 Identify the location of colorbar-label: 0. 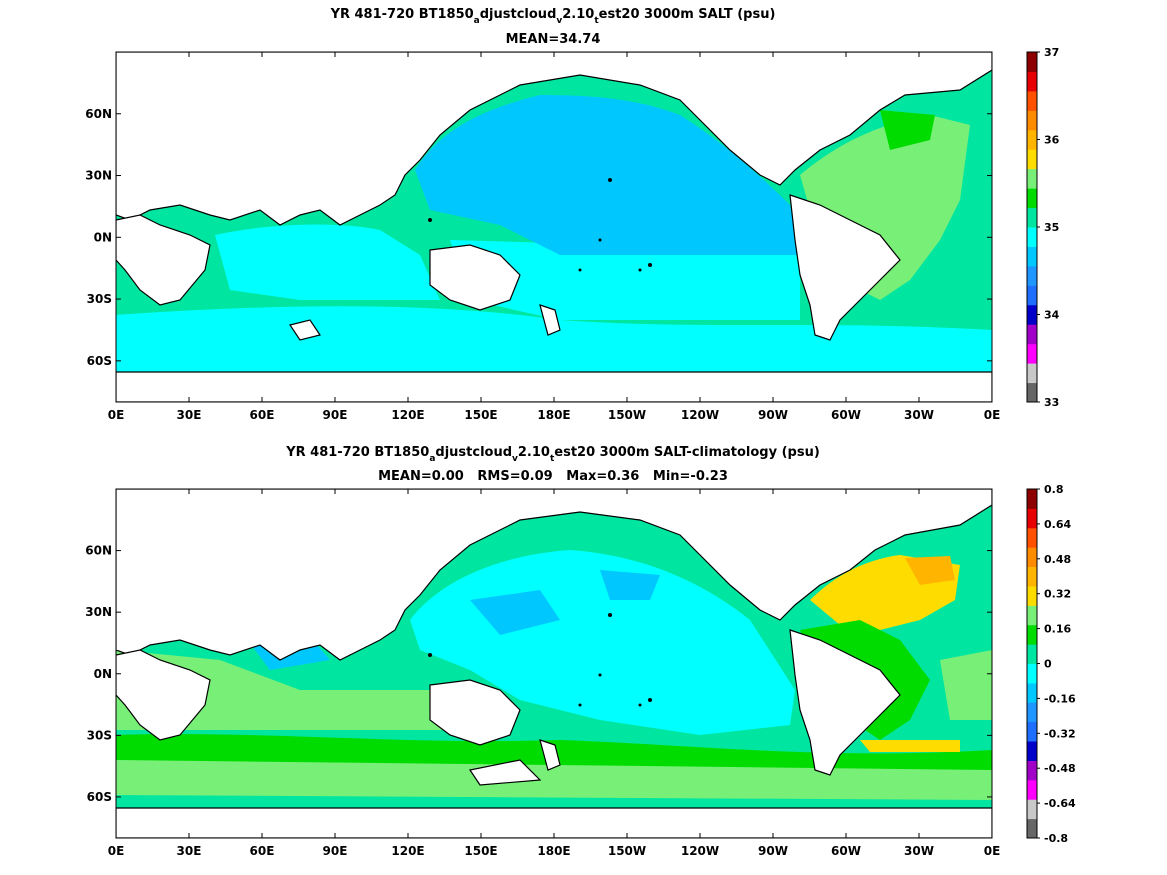
(1048, 664).